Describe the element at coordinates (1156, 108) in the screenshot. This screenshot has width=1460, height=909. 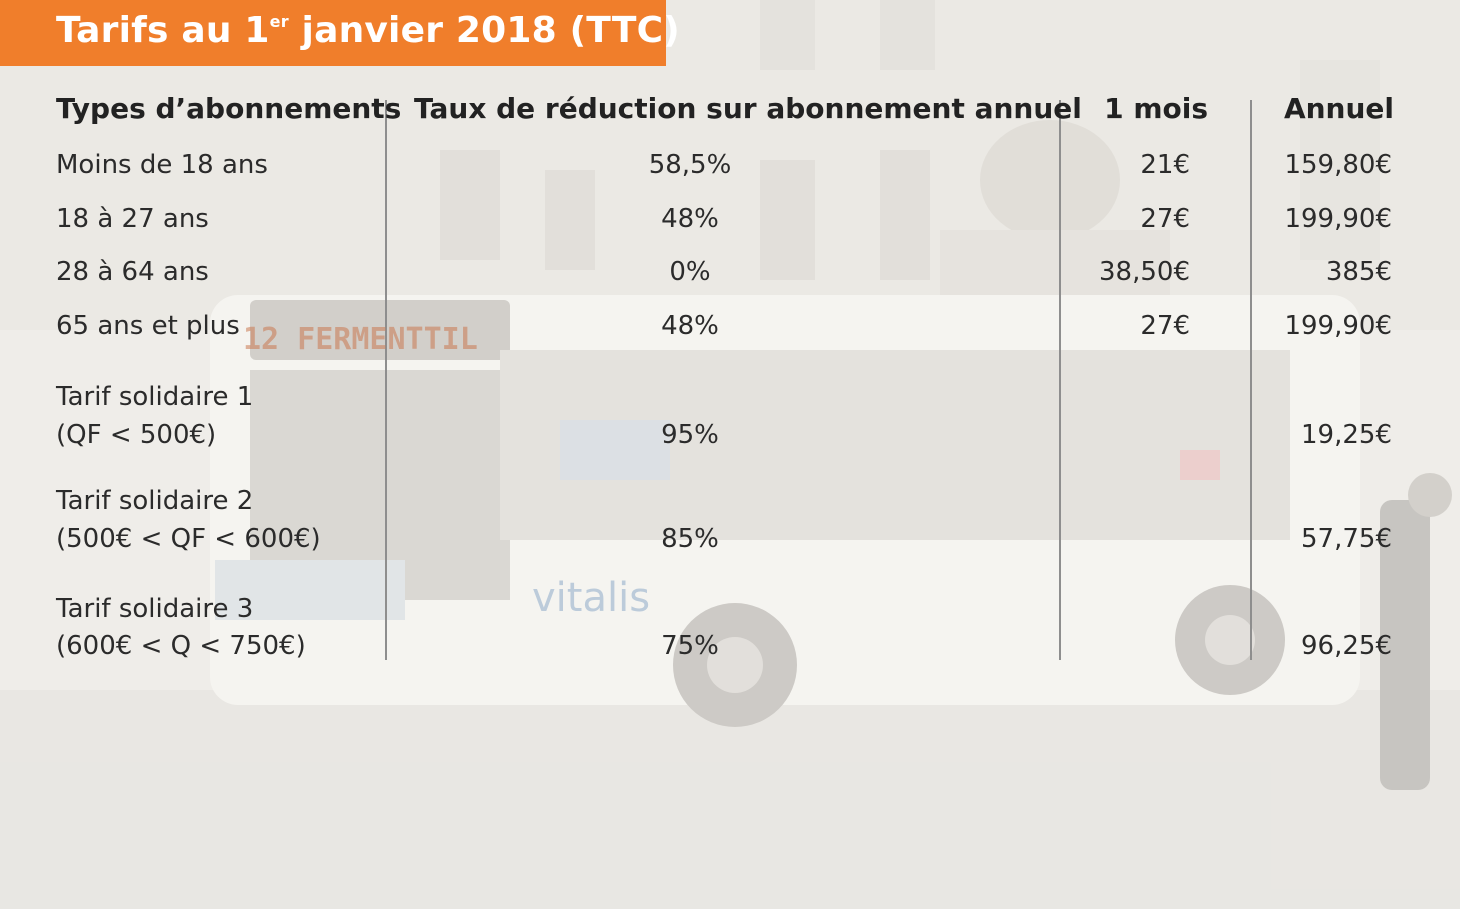
I see `header-monthly: 1 mois` at that location.